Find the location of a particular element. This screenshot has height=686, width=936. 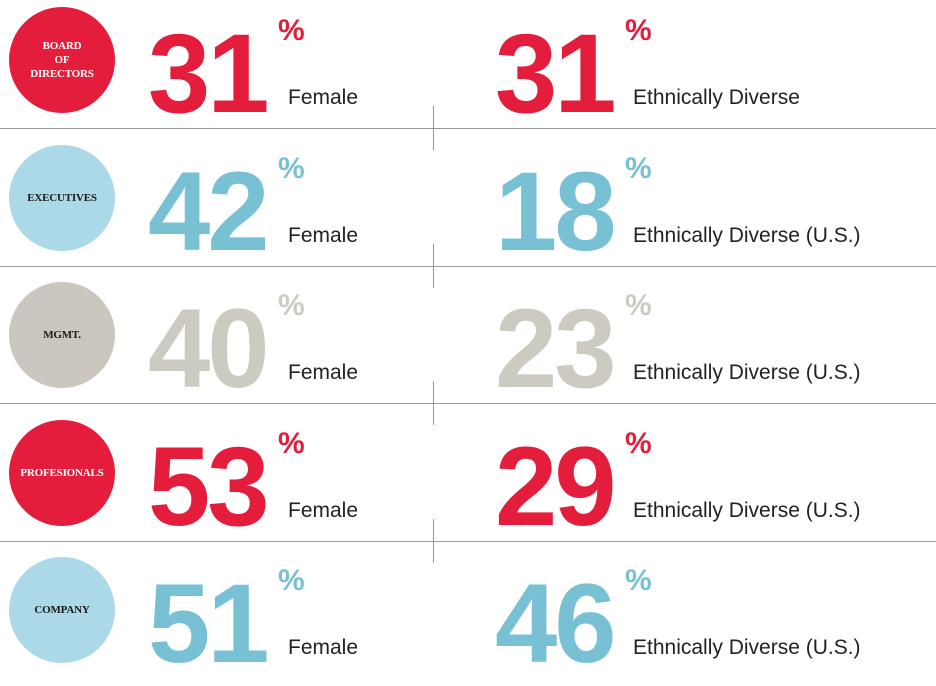

row-label: DIRECTORS is located at coordinates (62, 74).